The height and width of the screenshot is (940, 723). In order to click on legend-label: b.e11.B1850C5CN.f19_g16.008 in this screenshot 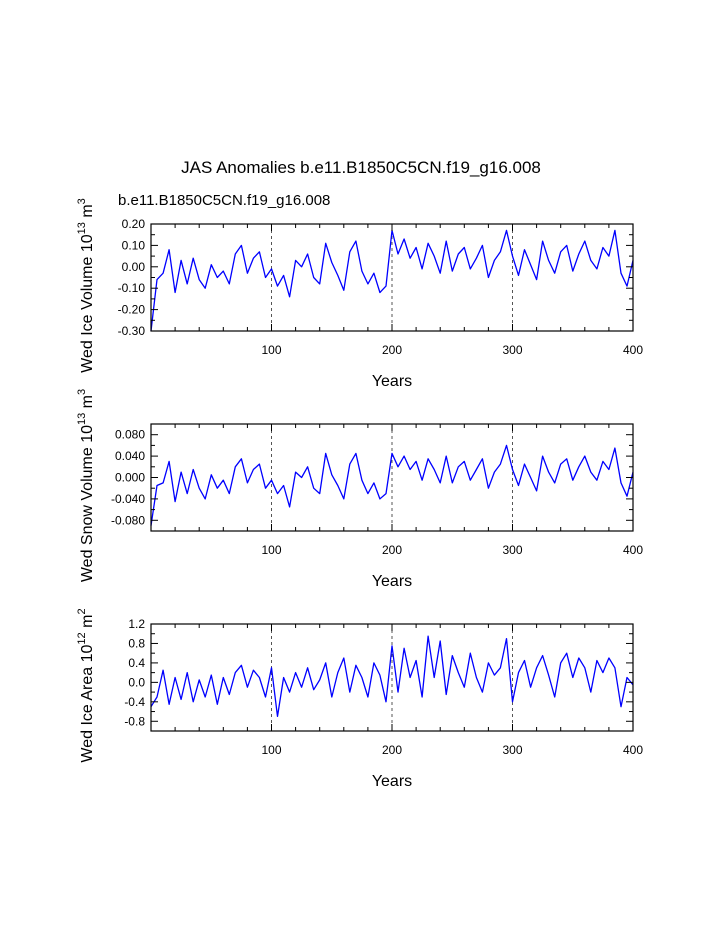, I will do `click(224, 200)`.